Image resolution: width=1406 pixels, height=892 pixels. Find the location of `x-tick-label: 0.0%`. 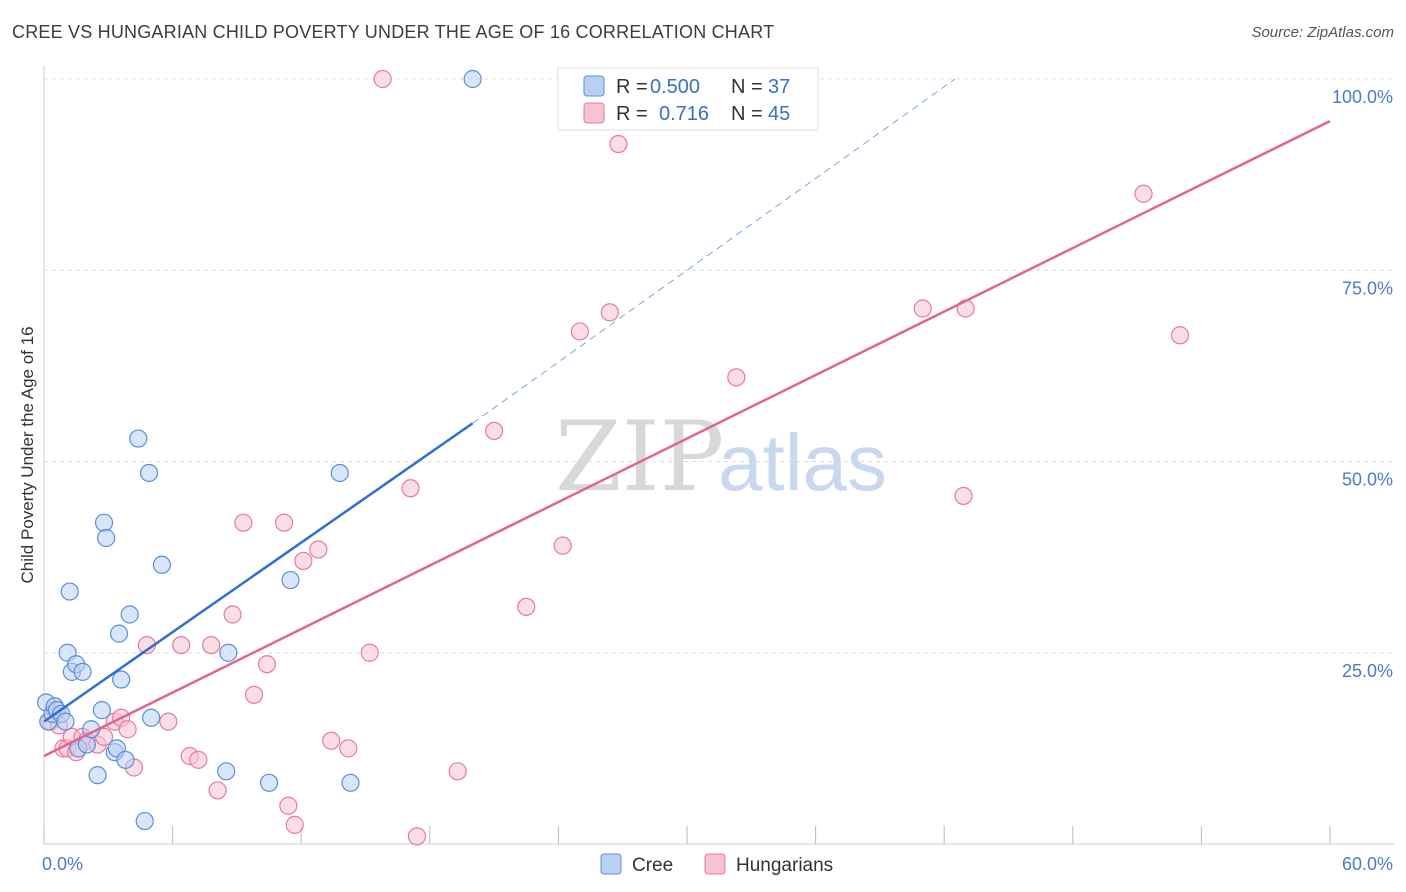

x-tick-label: 0.0% is located at coordinates (62, 864).